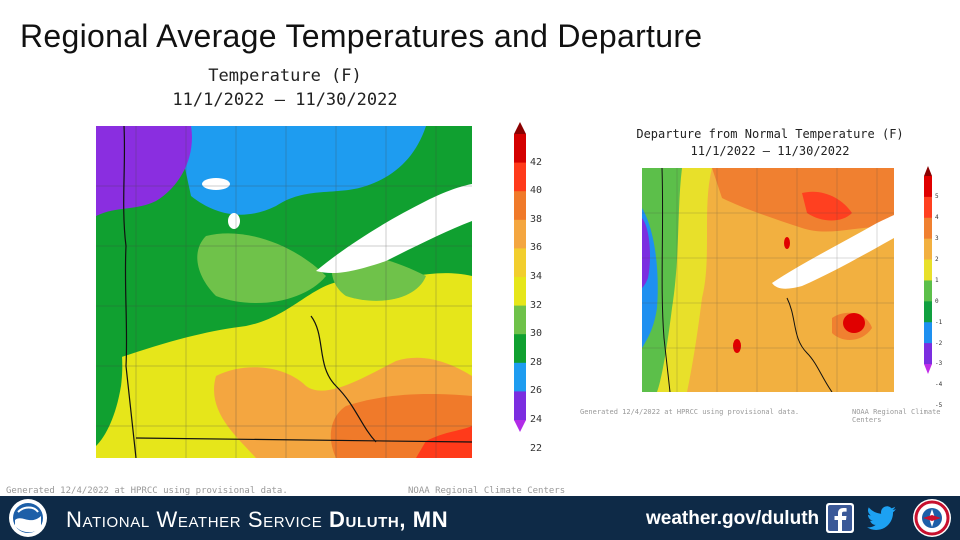 The width and height of the screenshot is (960, 540). Describe the element at coordinates (939, 343) in the screenshot. I see `colorbar-tick-label: -2` at that location.